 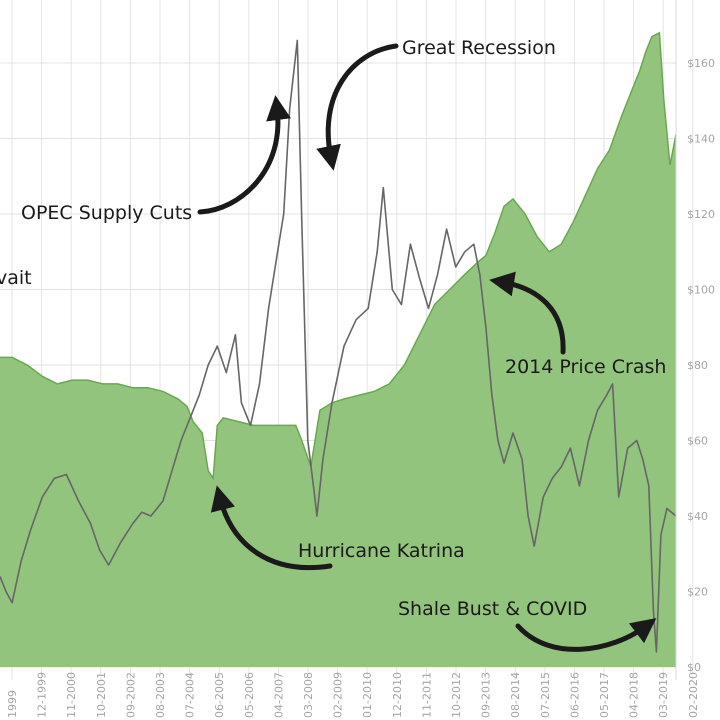 What do you see at coordinates (486, 695) in the screenshot?
I see `x-tick-label-16: 09-2013` at bounding box center [486, 695].